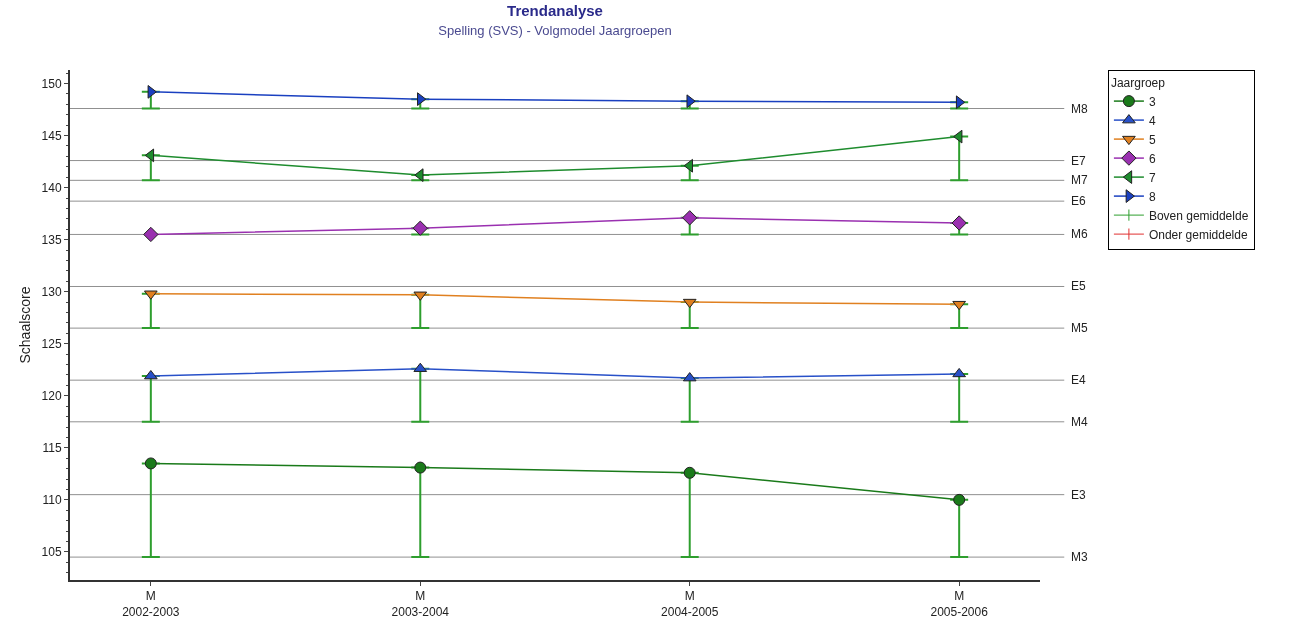  I want to click on legend-label: Boven gemiddelde, so click(1198, 215).